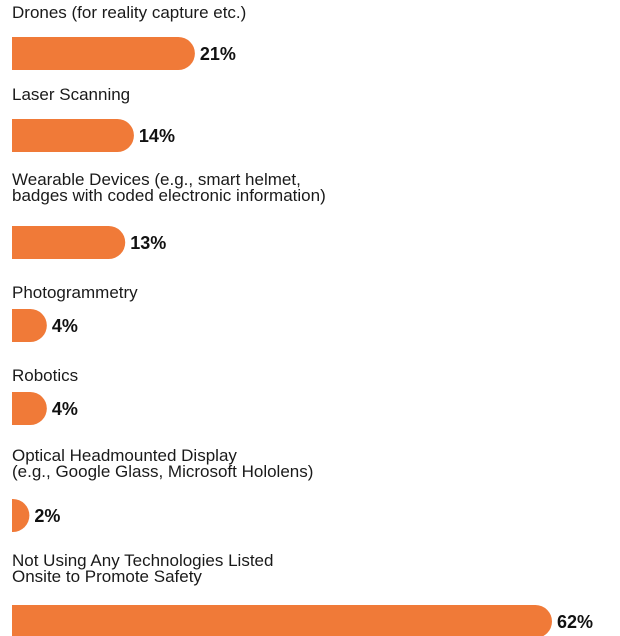 The image size is (620, 636). Describe the element at coordinates (107, 576) in the screenshot. I see `category-label: Onsite to Promote Safety` at that location.